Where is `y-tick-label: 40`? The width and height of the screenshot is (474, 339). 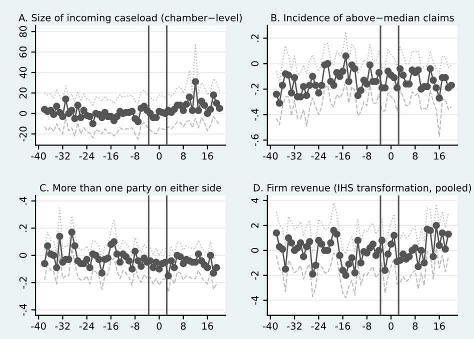 y-tick-label: 40 is located at coordinates (23, 72).